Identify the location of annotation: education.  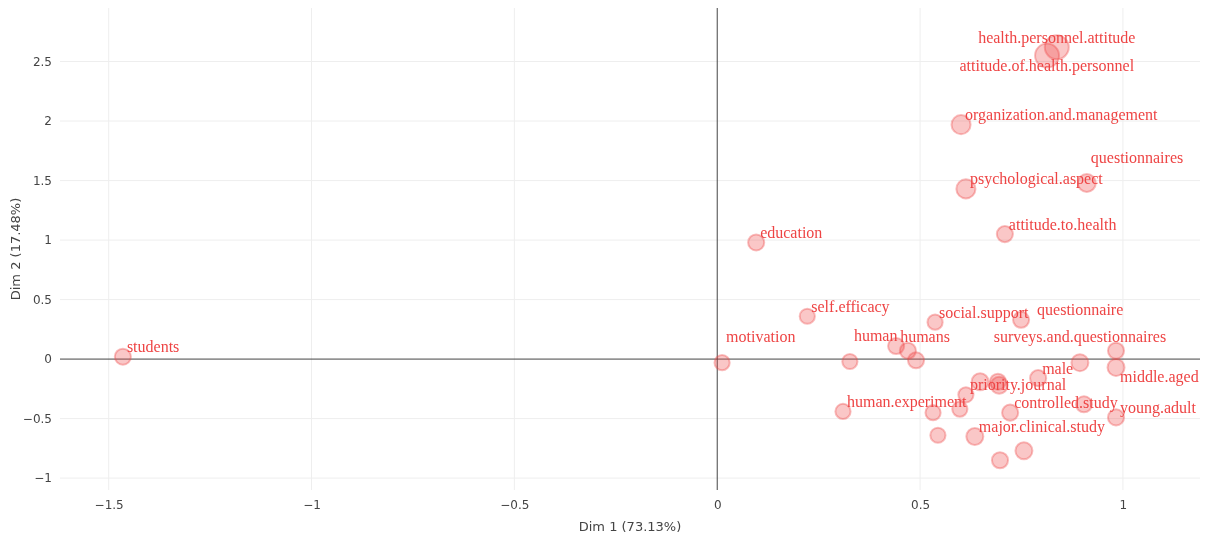
(791, 233).